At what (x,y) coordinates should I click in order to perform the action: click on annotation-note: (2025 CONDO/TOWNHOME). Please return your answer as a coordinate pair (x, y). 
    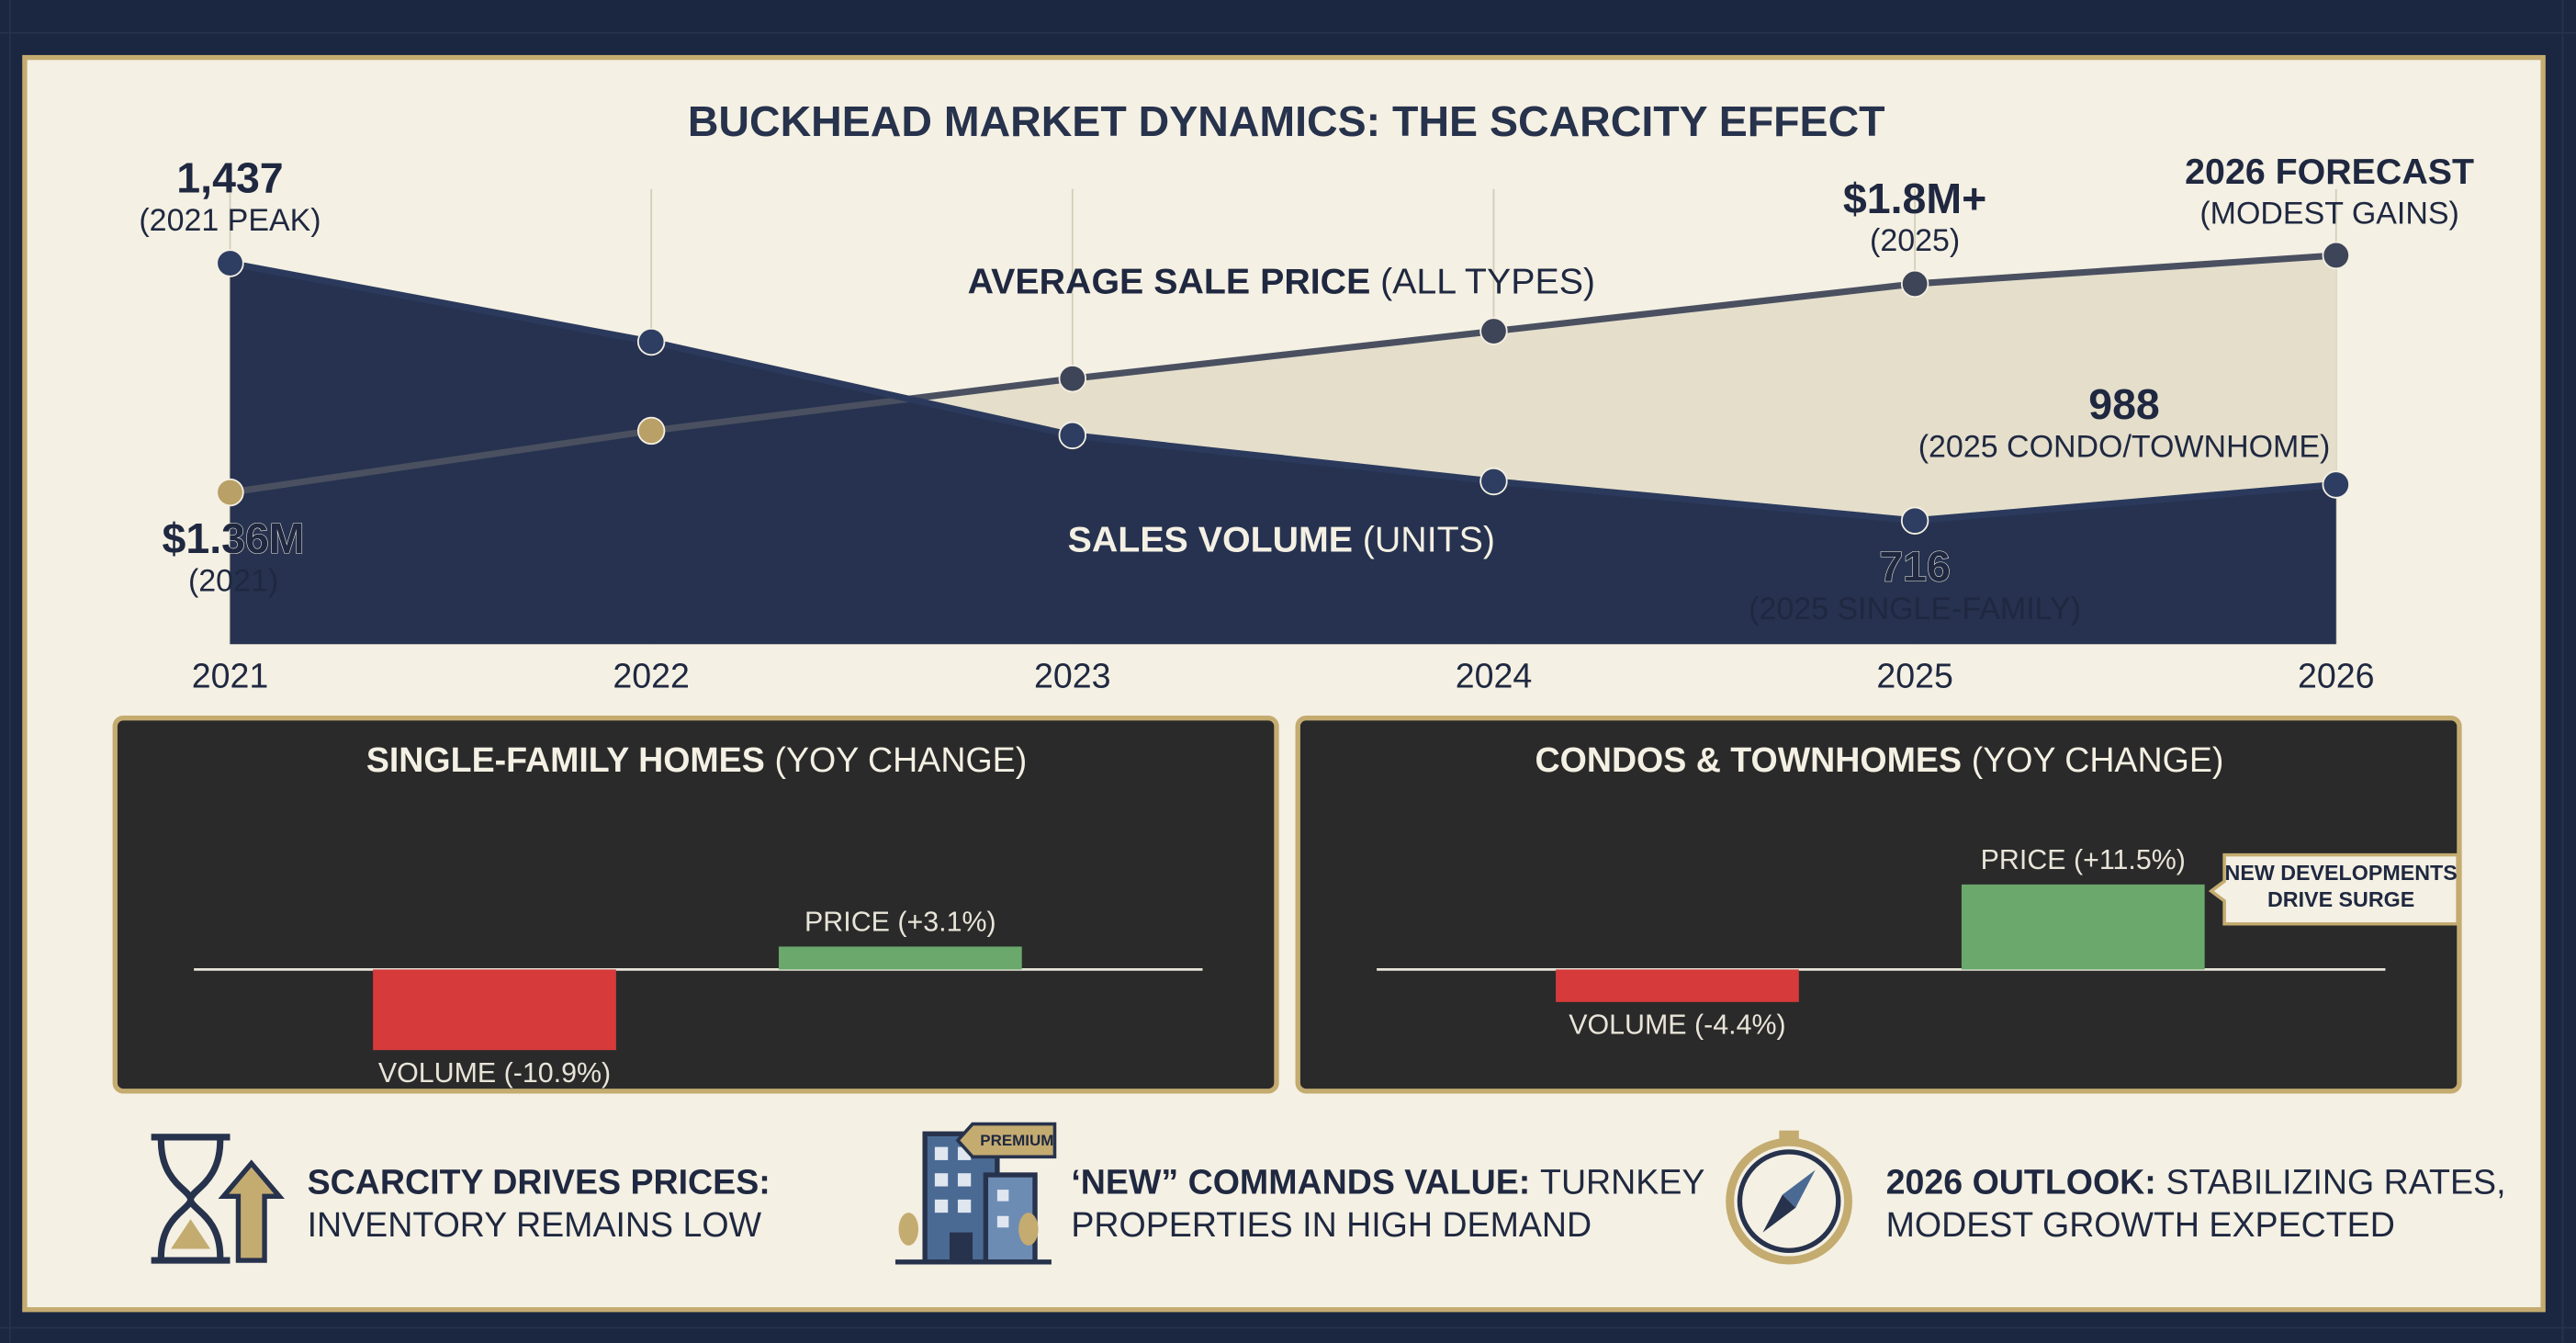
    Looking at the image, I should click on (2124, 446).